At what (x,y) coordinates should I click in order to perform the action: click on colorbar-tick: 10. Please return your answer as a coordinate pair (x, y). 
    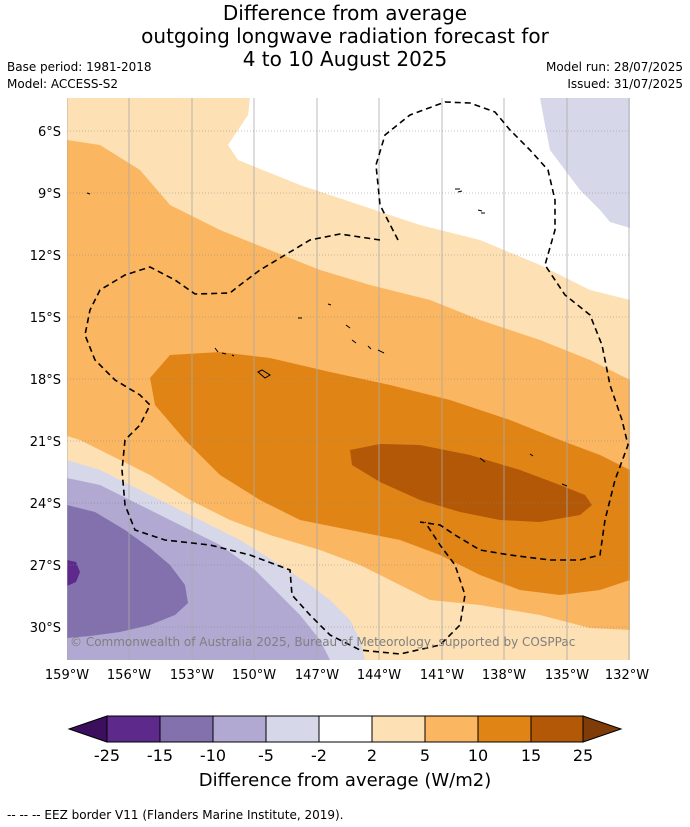
    Looking at the image, I should click on (478, 755).